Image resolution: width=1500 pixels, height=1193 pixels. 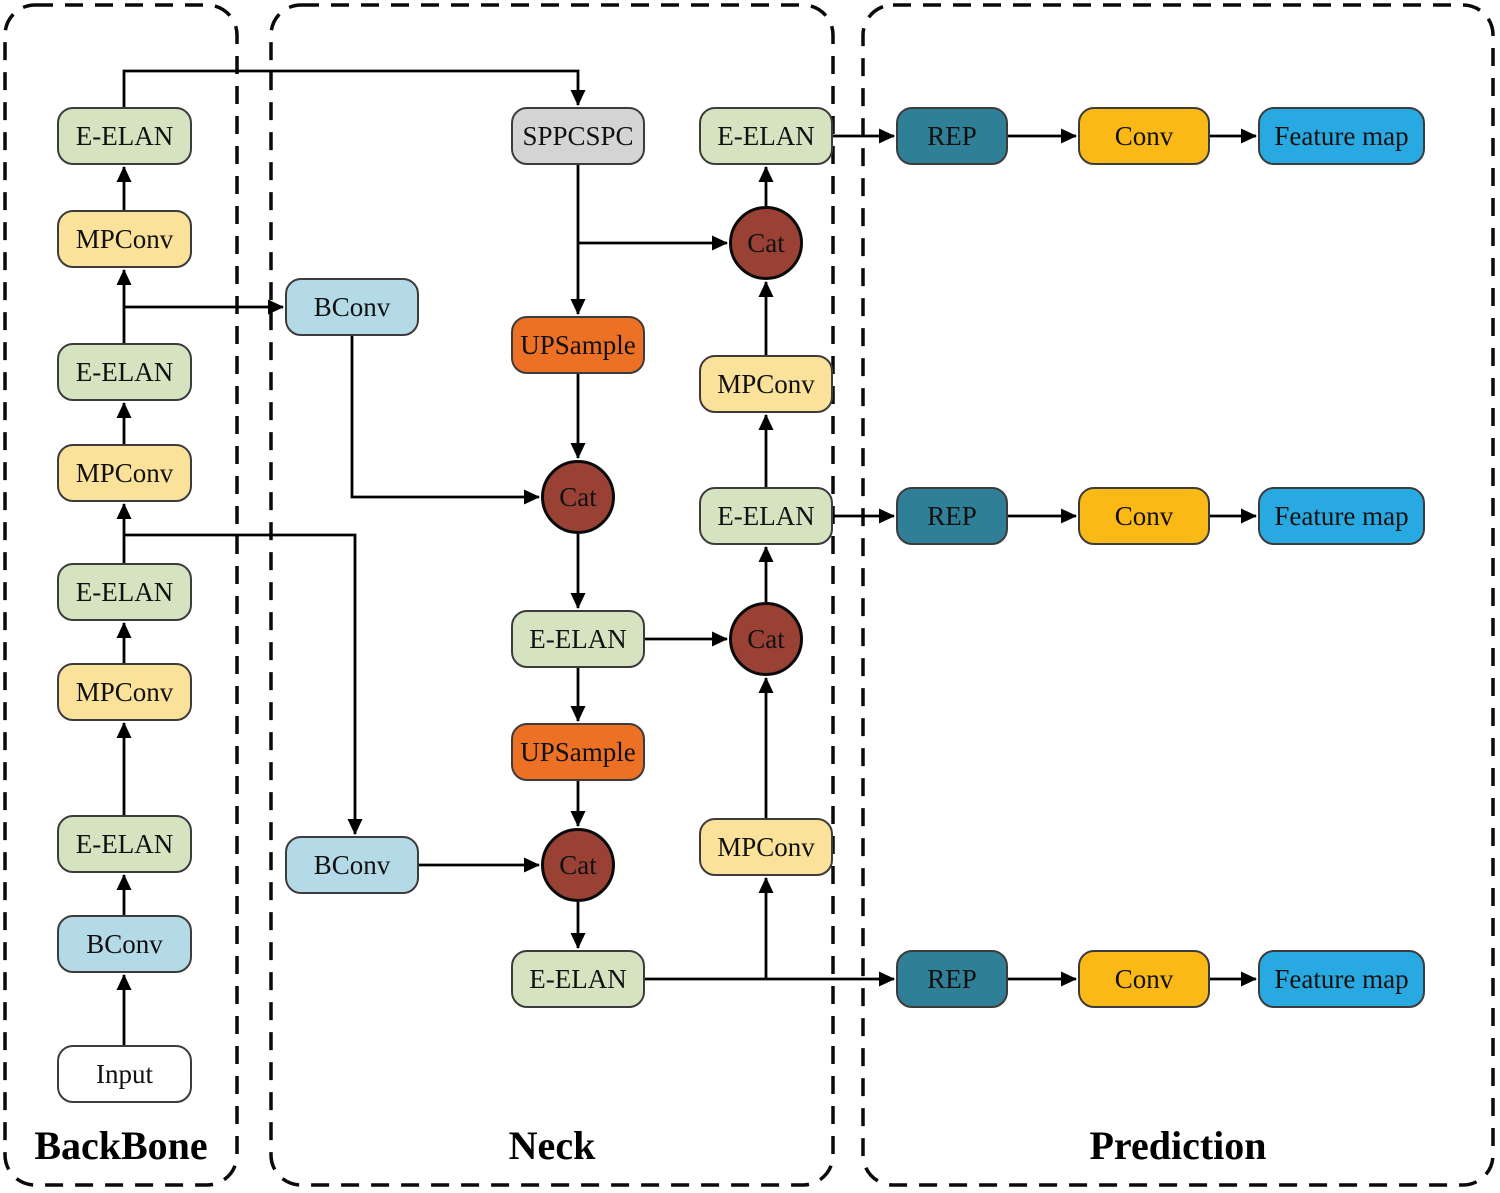 What do you see at coordinates (952, 979) in the screenshot?
I see `node-rep-3: REP` at bounding box center [952, 979].